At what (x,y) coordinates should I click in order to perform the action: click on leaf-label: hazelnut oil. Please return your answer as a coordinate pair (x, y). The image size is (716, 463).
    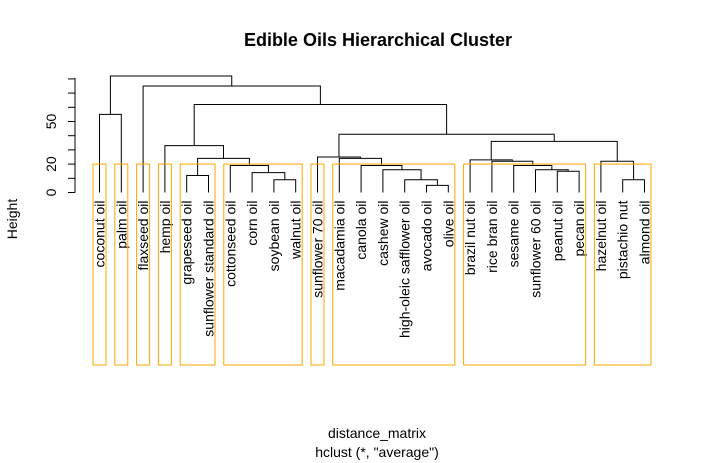
    Looking at the image, I should click on (601, 236).